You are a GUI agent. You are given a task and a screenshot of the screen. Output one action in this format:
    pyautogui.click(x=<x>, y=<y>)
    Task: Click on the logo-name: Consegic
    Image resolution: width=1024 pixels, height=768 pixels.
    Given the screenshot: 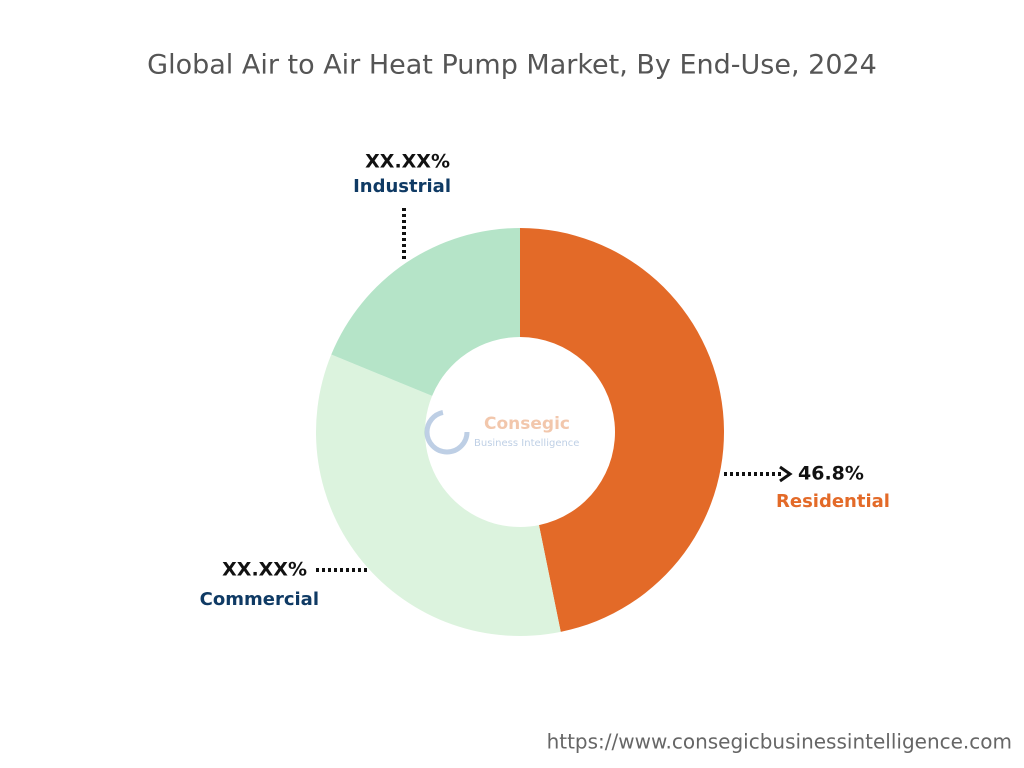 What is the action you would take?
    pyautogui.click(x=527, y=424)
    